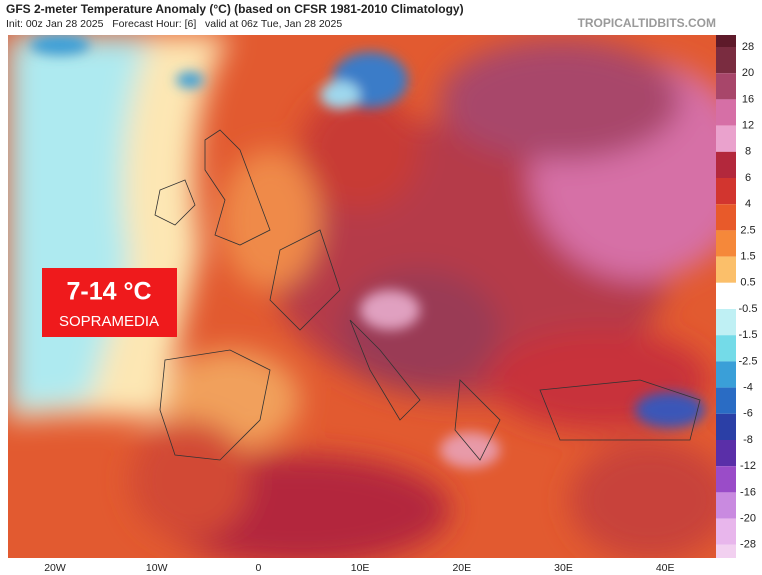  I want to click on colorbar-label: -4, so click(748, 388).